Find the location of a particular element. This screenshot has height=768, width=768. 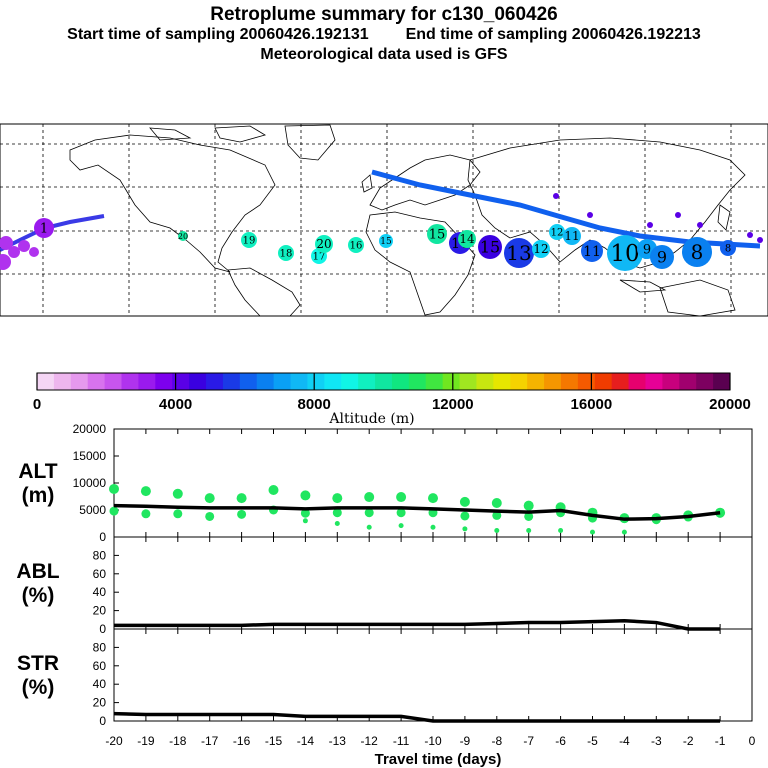

x-tick-label: -1 is located at coordinates (720, 741).